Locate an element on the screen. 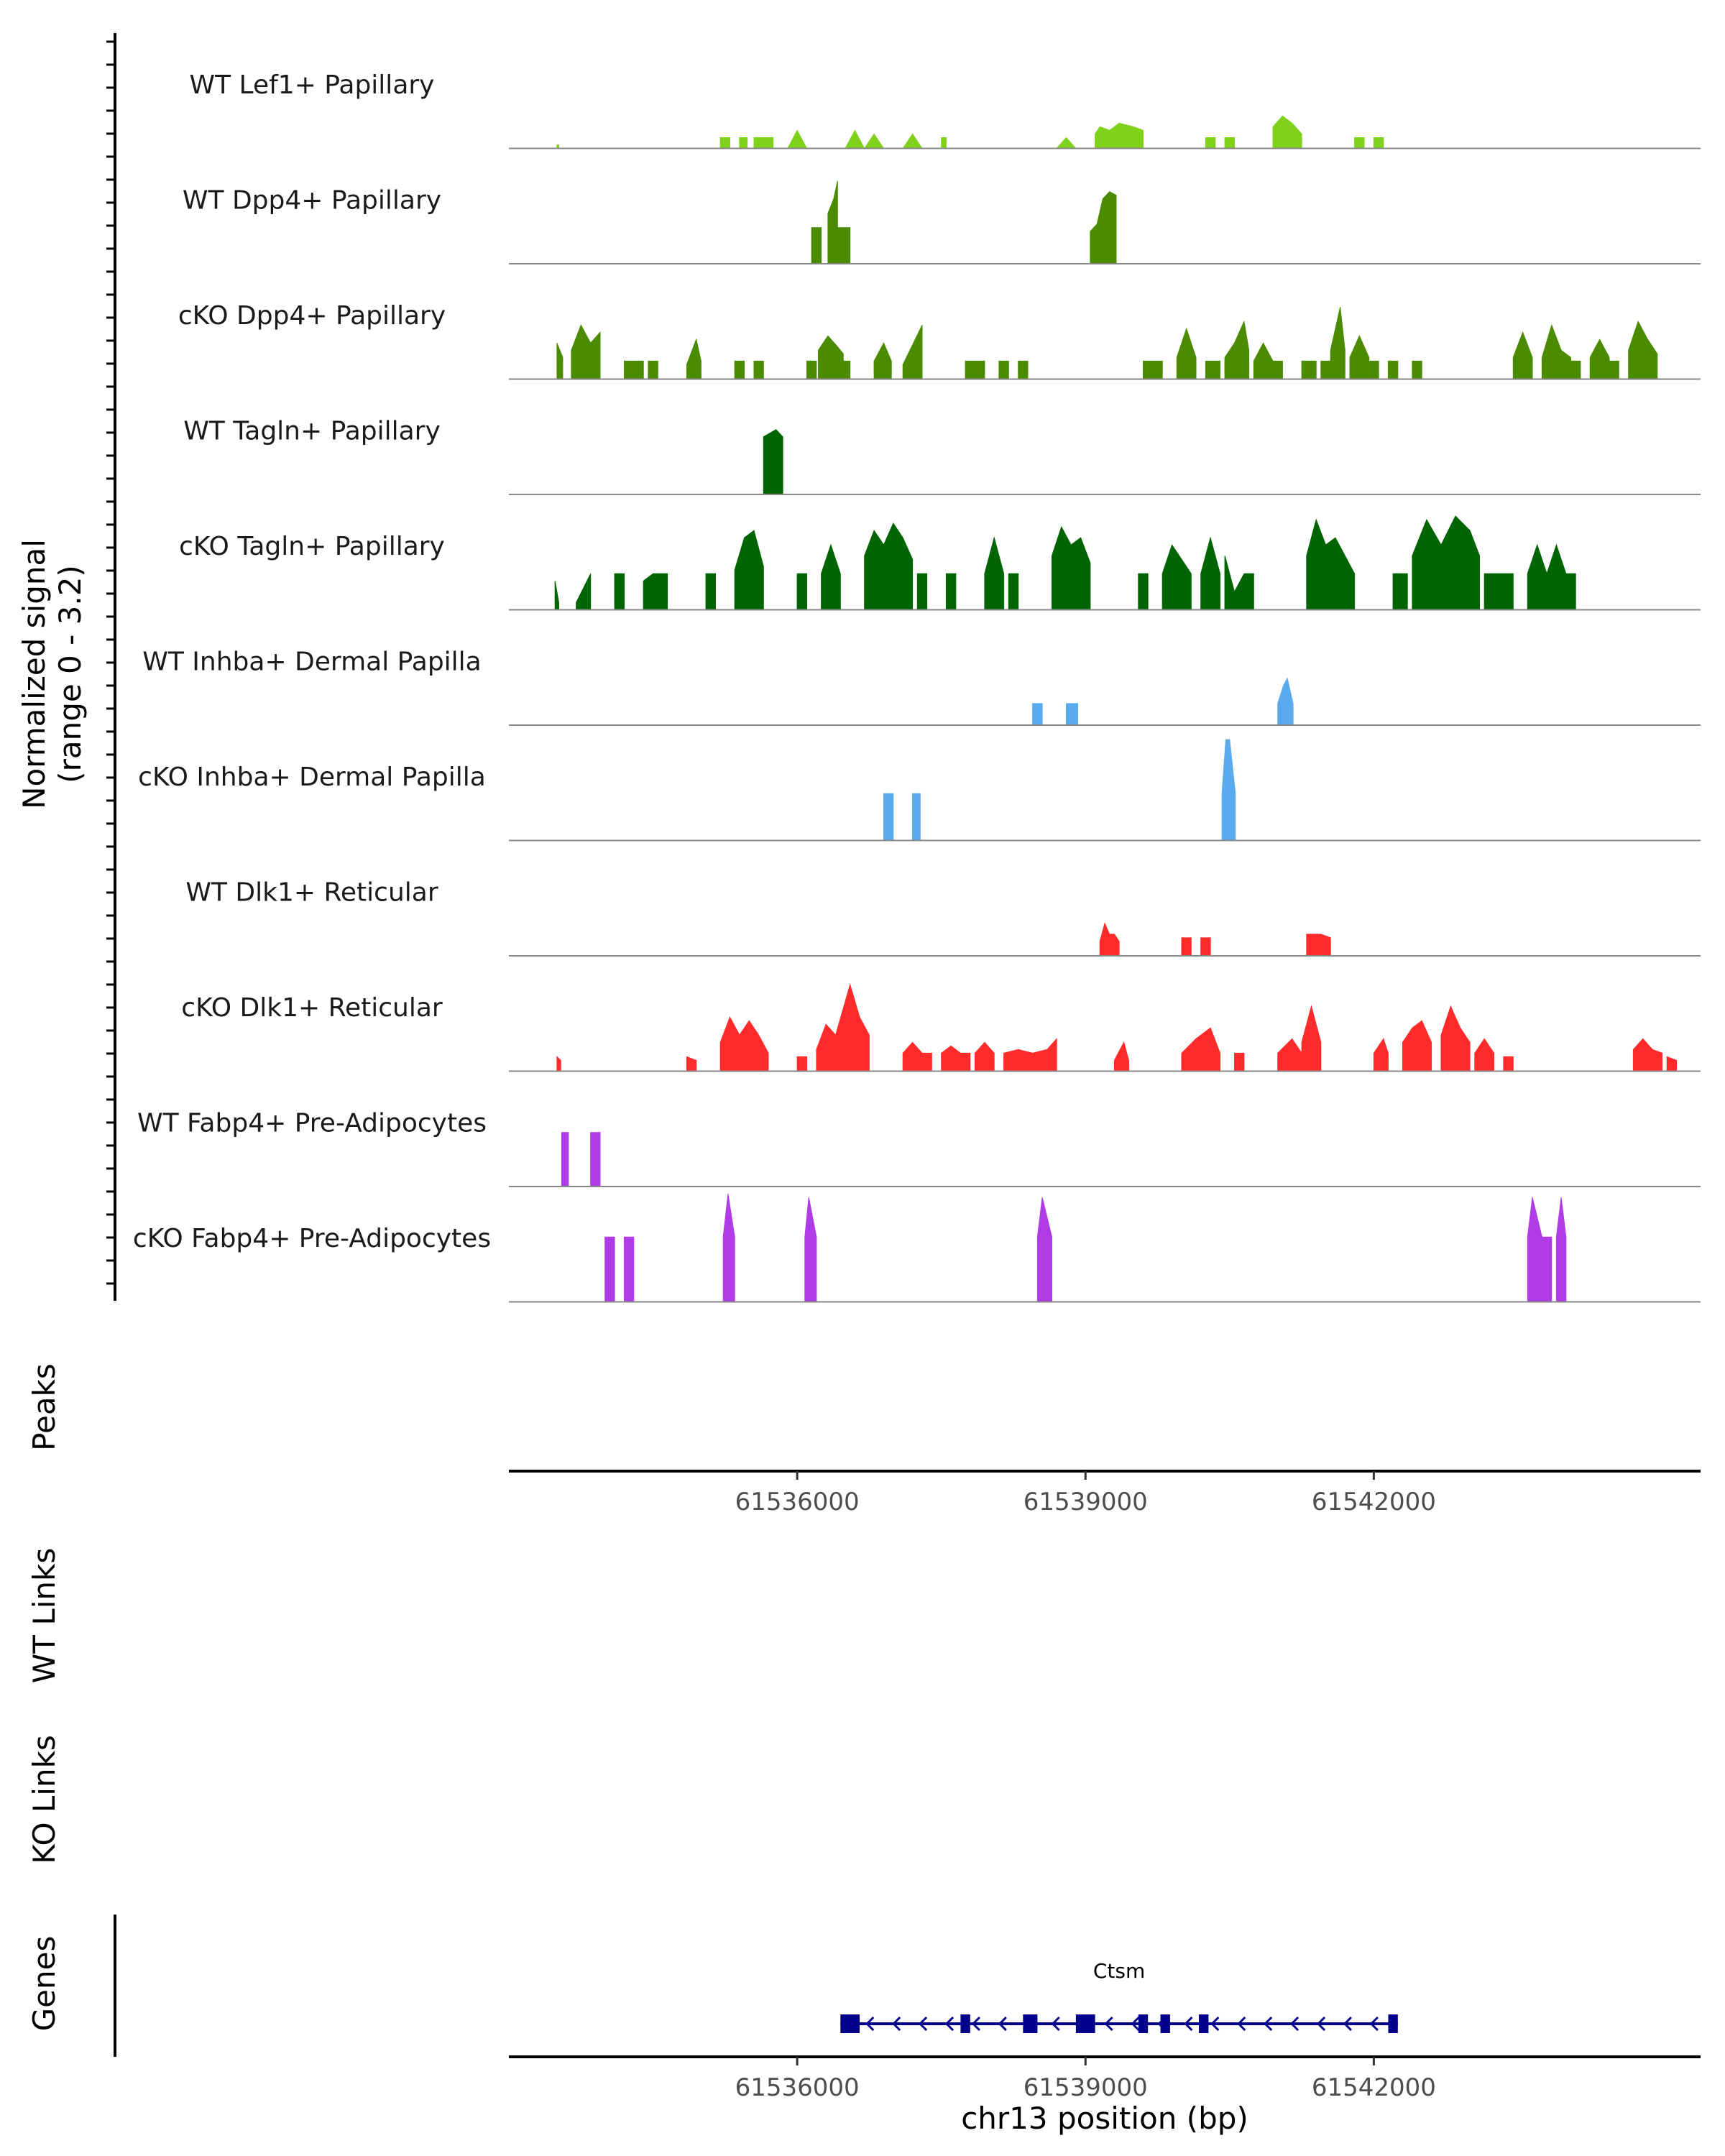 The height and width of the screenshot is (2156, 1725). x-tick-label-1: 61539000 is located at coordinates (1086, 2087).